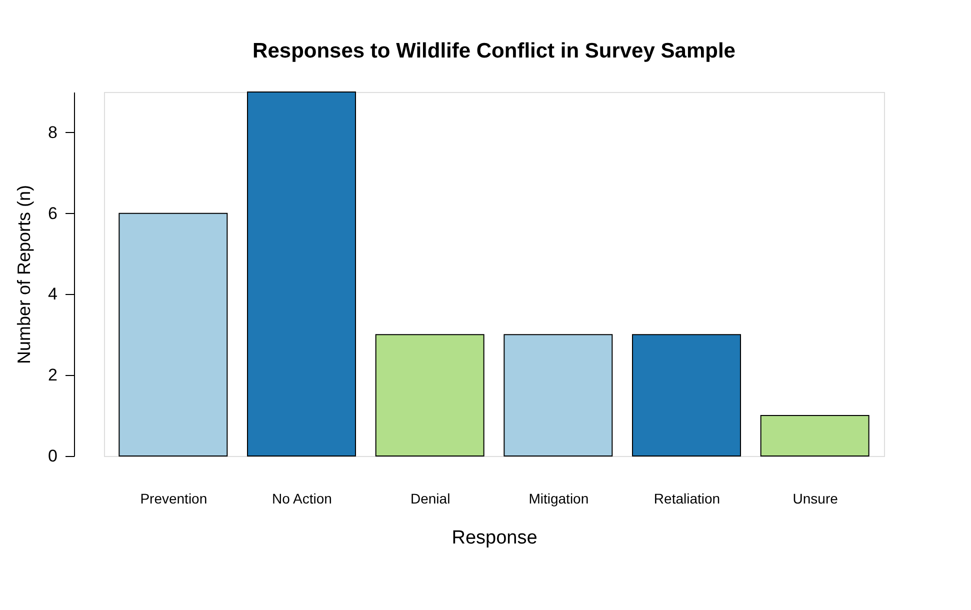  Describe the element at coordinates (687, 498) in the screenshot. I see `x-tick-label: Retaliation` at that location.